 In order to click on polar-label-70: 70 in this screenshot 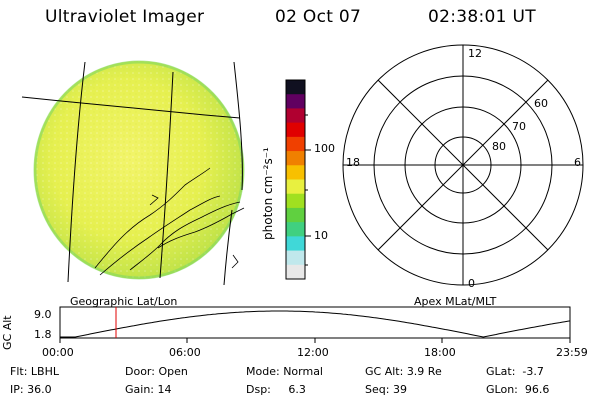, I will do `click(519, 126)`.